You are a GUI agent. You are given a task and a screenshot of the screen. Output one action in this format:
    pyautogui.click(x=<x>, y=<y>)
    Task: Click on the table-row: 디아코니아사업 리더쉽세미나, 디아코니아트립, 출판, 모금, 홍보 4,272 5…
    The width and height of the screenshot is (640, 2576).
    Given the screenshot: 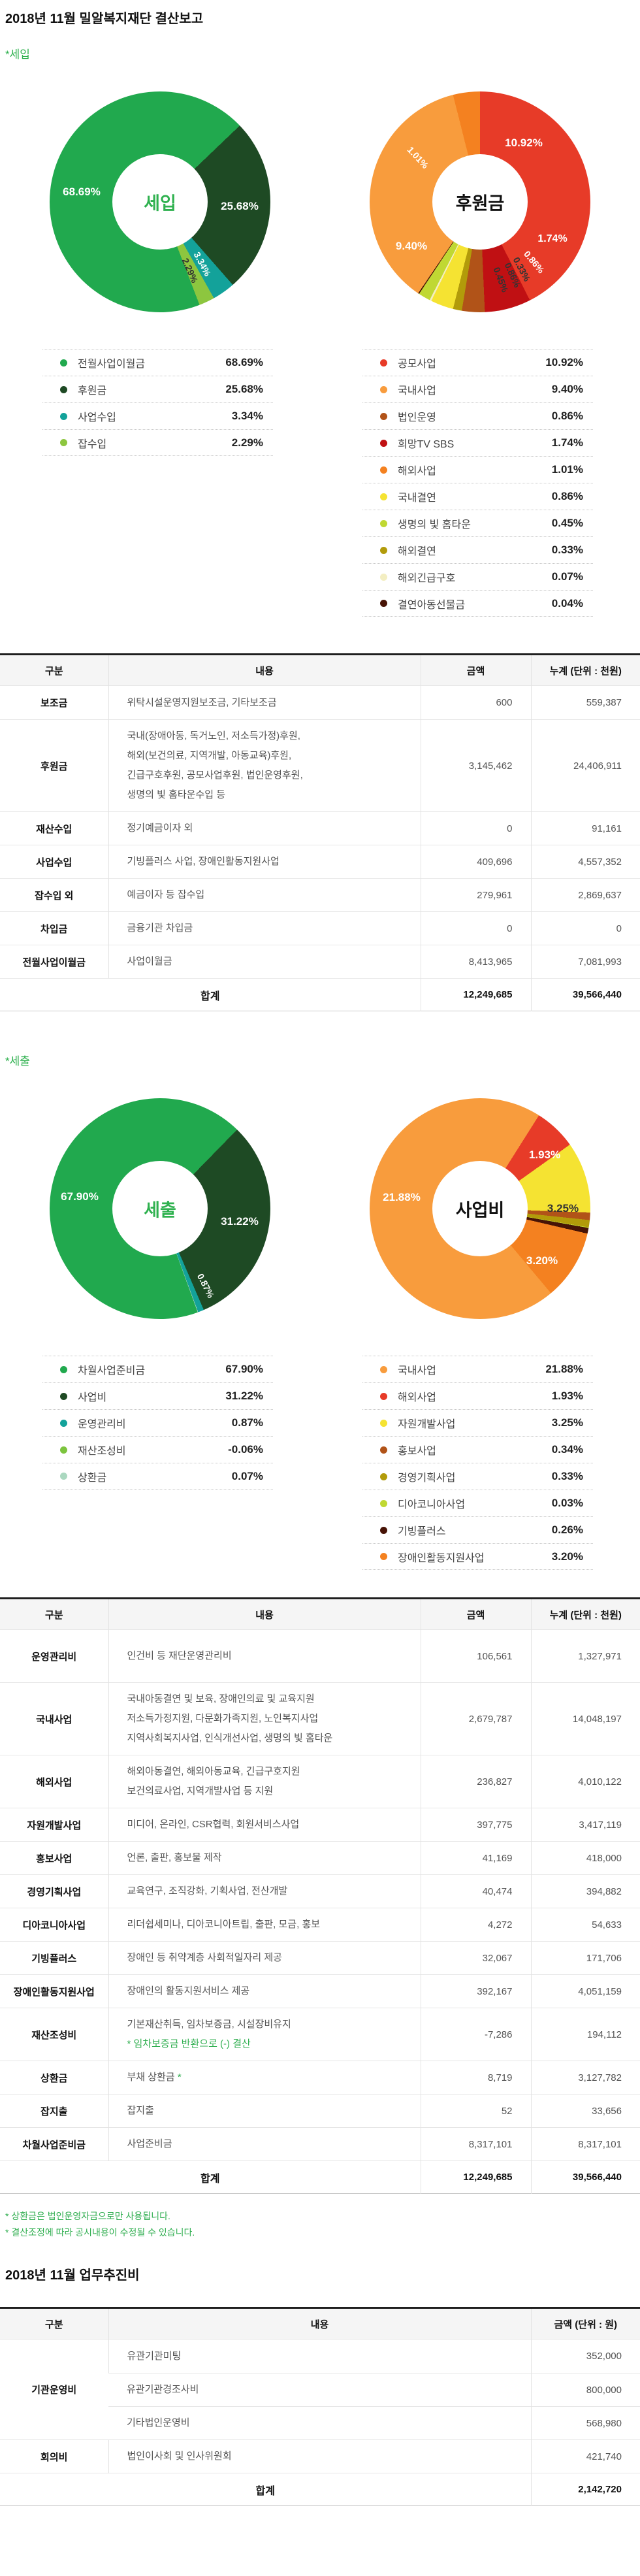 What is the action you would take?
    pyautogui.click(x=320, y=1925)
    